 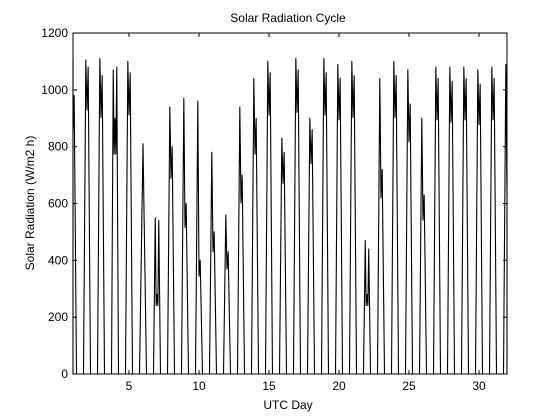 What do you see at coordinates (287, 405) in the screenshot?
I see `x-axis-label: UTC Day` at bounding box center [287, 405].